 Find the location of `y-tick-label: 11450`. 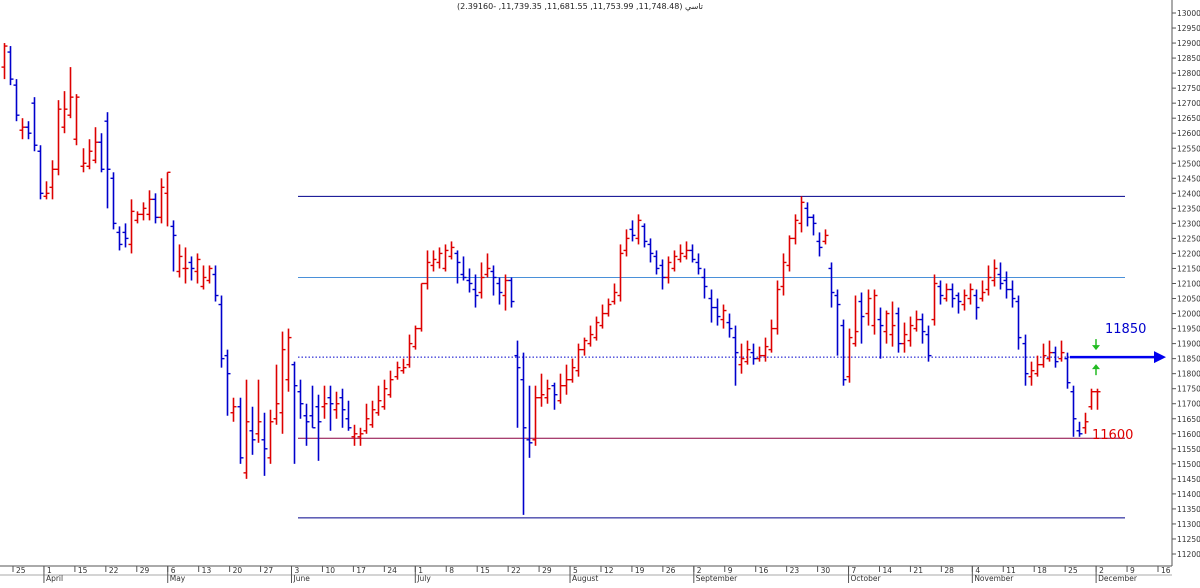

y-tick-label: 11450 is located at coordinates (1188, 479).